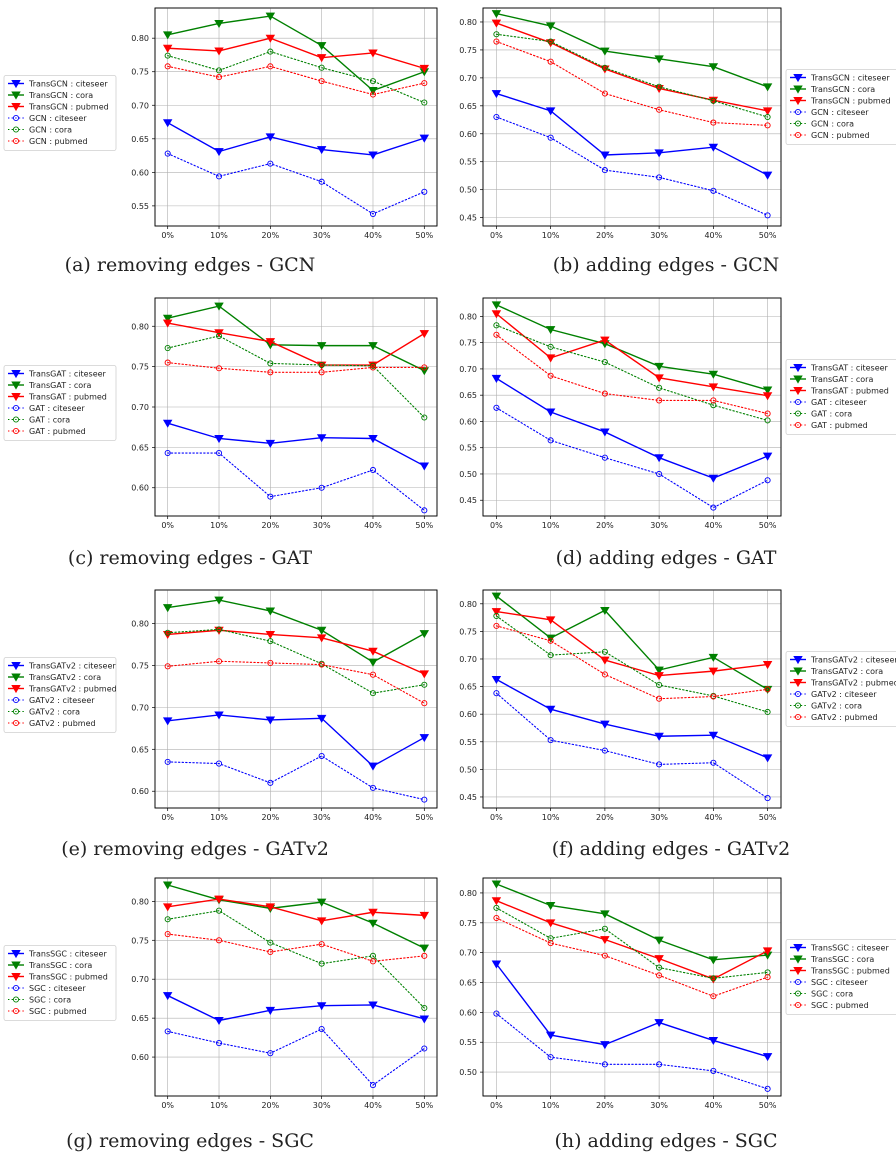  Describe the element at coordinates (58, 141) in the screenshot. I see `legend-label: GCN : pubmed` at that location.